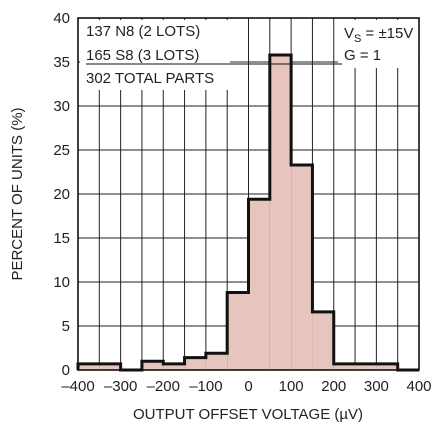 Image resolution: width=447 pixels, height=426 pixels. Describe the element at coordinates (61, 282) in the screenshot. I see `y-tick-label: 10` at that location.